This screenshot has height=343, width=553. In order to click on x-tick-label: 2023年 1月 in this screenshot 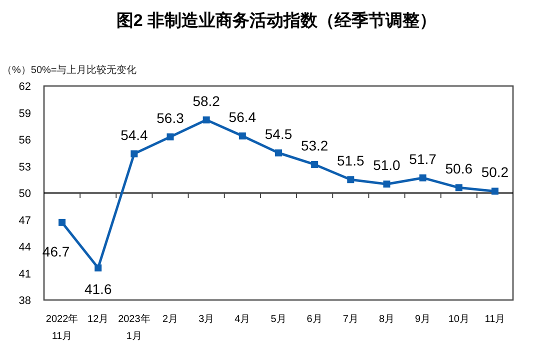, I will do `click(134, 327)`.